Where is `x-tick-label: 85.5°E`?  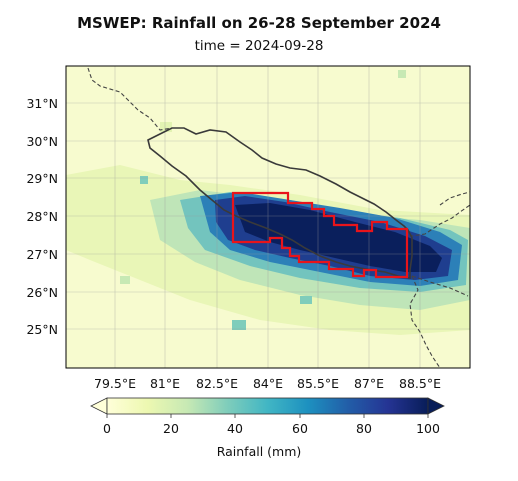
x-tick-label: 85.5°E is located at coordinates (318, 383).